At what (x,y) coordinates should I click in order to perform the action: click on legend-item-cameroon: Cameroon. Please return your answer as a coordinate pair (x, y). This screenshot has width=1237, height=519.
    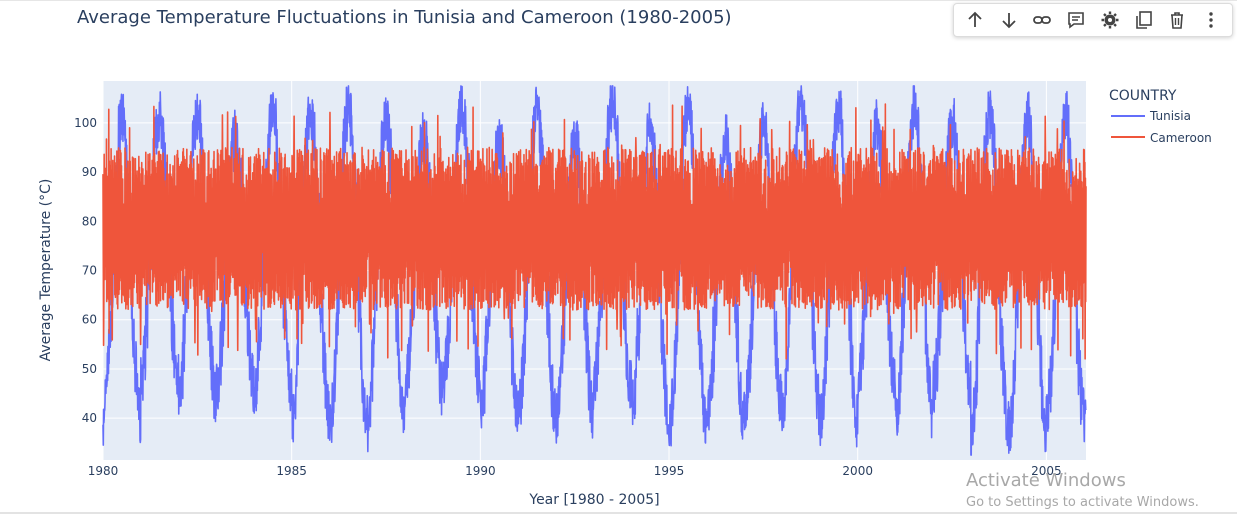
    Looking at the image, I should click on (1161, 138).